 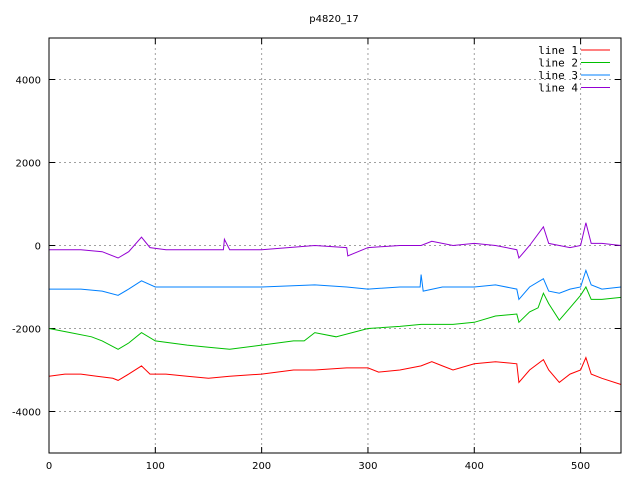 I want to click on x-tick-label: 300, so click(x=367, y=466).